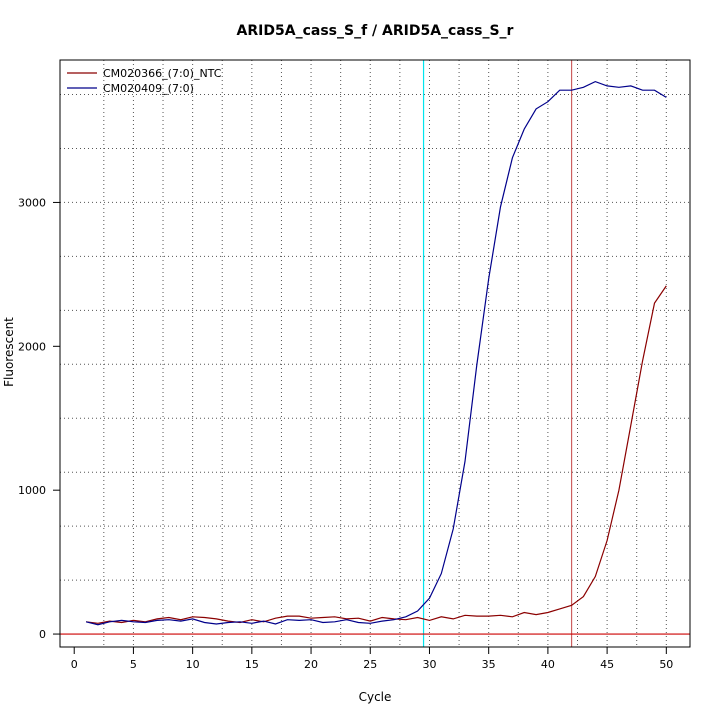 The width and height of the screenshot is (720, 720). I want to click on x-tick-label: 25, so click(370, 664).